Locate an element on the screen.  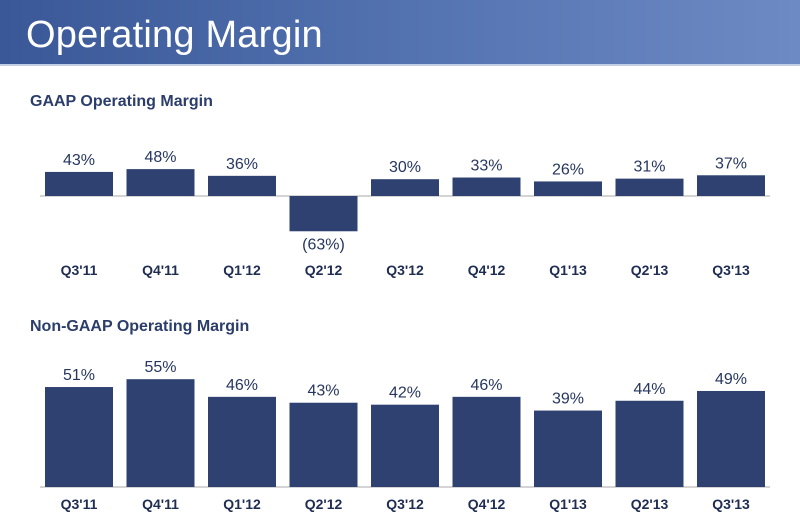
non-gaap-category-label: Q2'13 is located at coordinates (650, 504).